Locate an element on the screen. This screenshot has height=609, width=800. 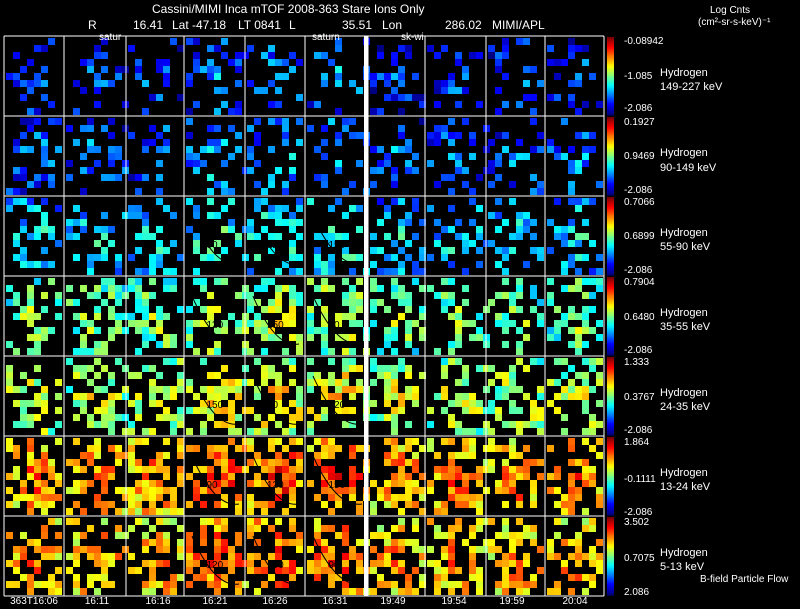
contour-line is located at coordinates (215, 240).